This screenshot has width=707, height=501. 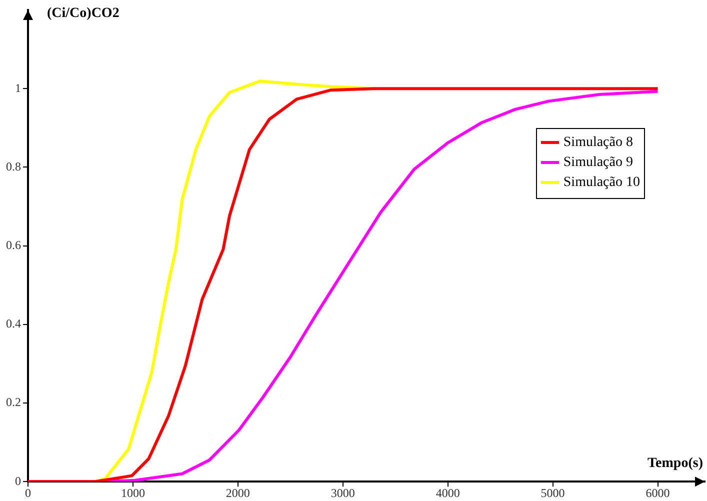 What do you see at coordinates (552, 493) in the screenshot?
I see `x-tick-label: 5000` at bounding box center [552, 493].